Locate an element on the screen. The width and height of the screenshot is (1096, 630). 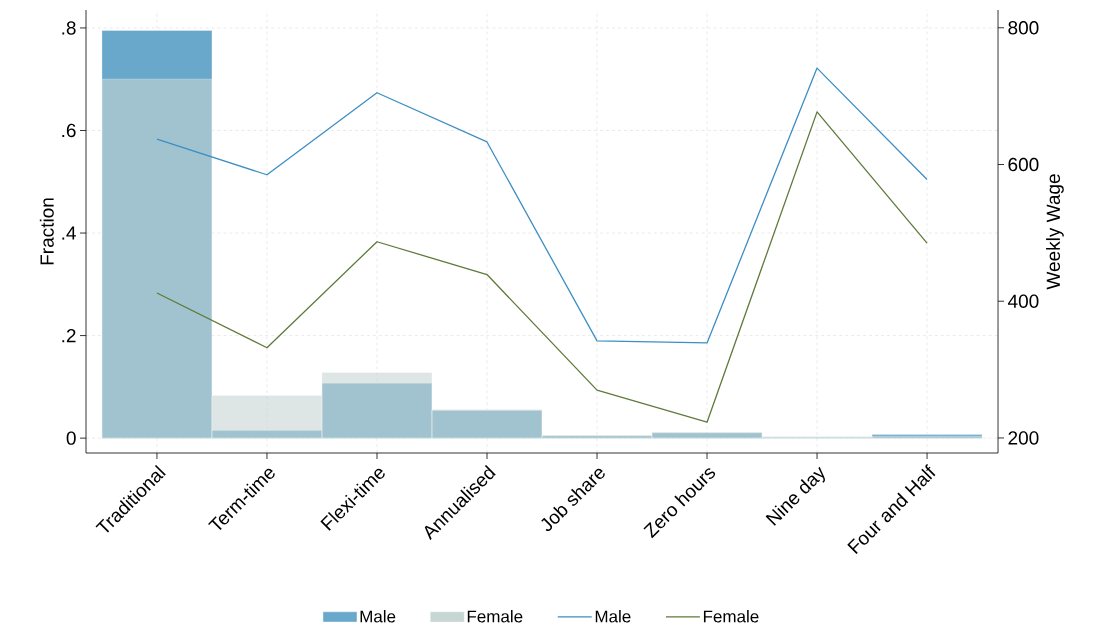
x-tick-label: Nine day is located at coordinates (795, 496).